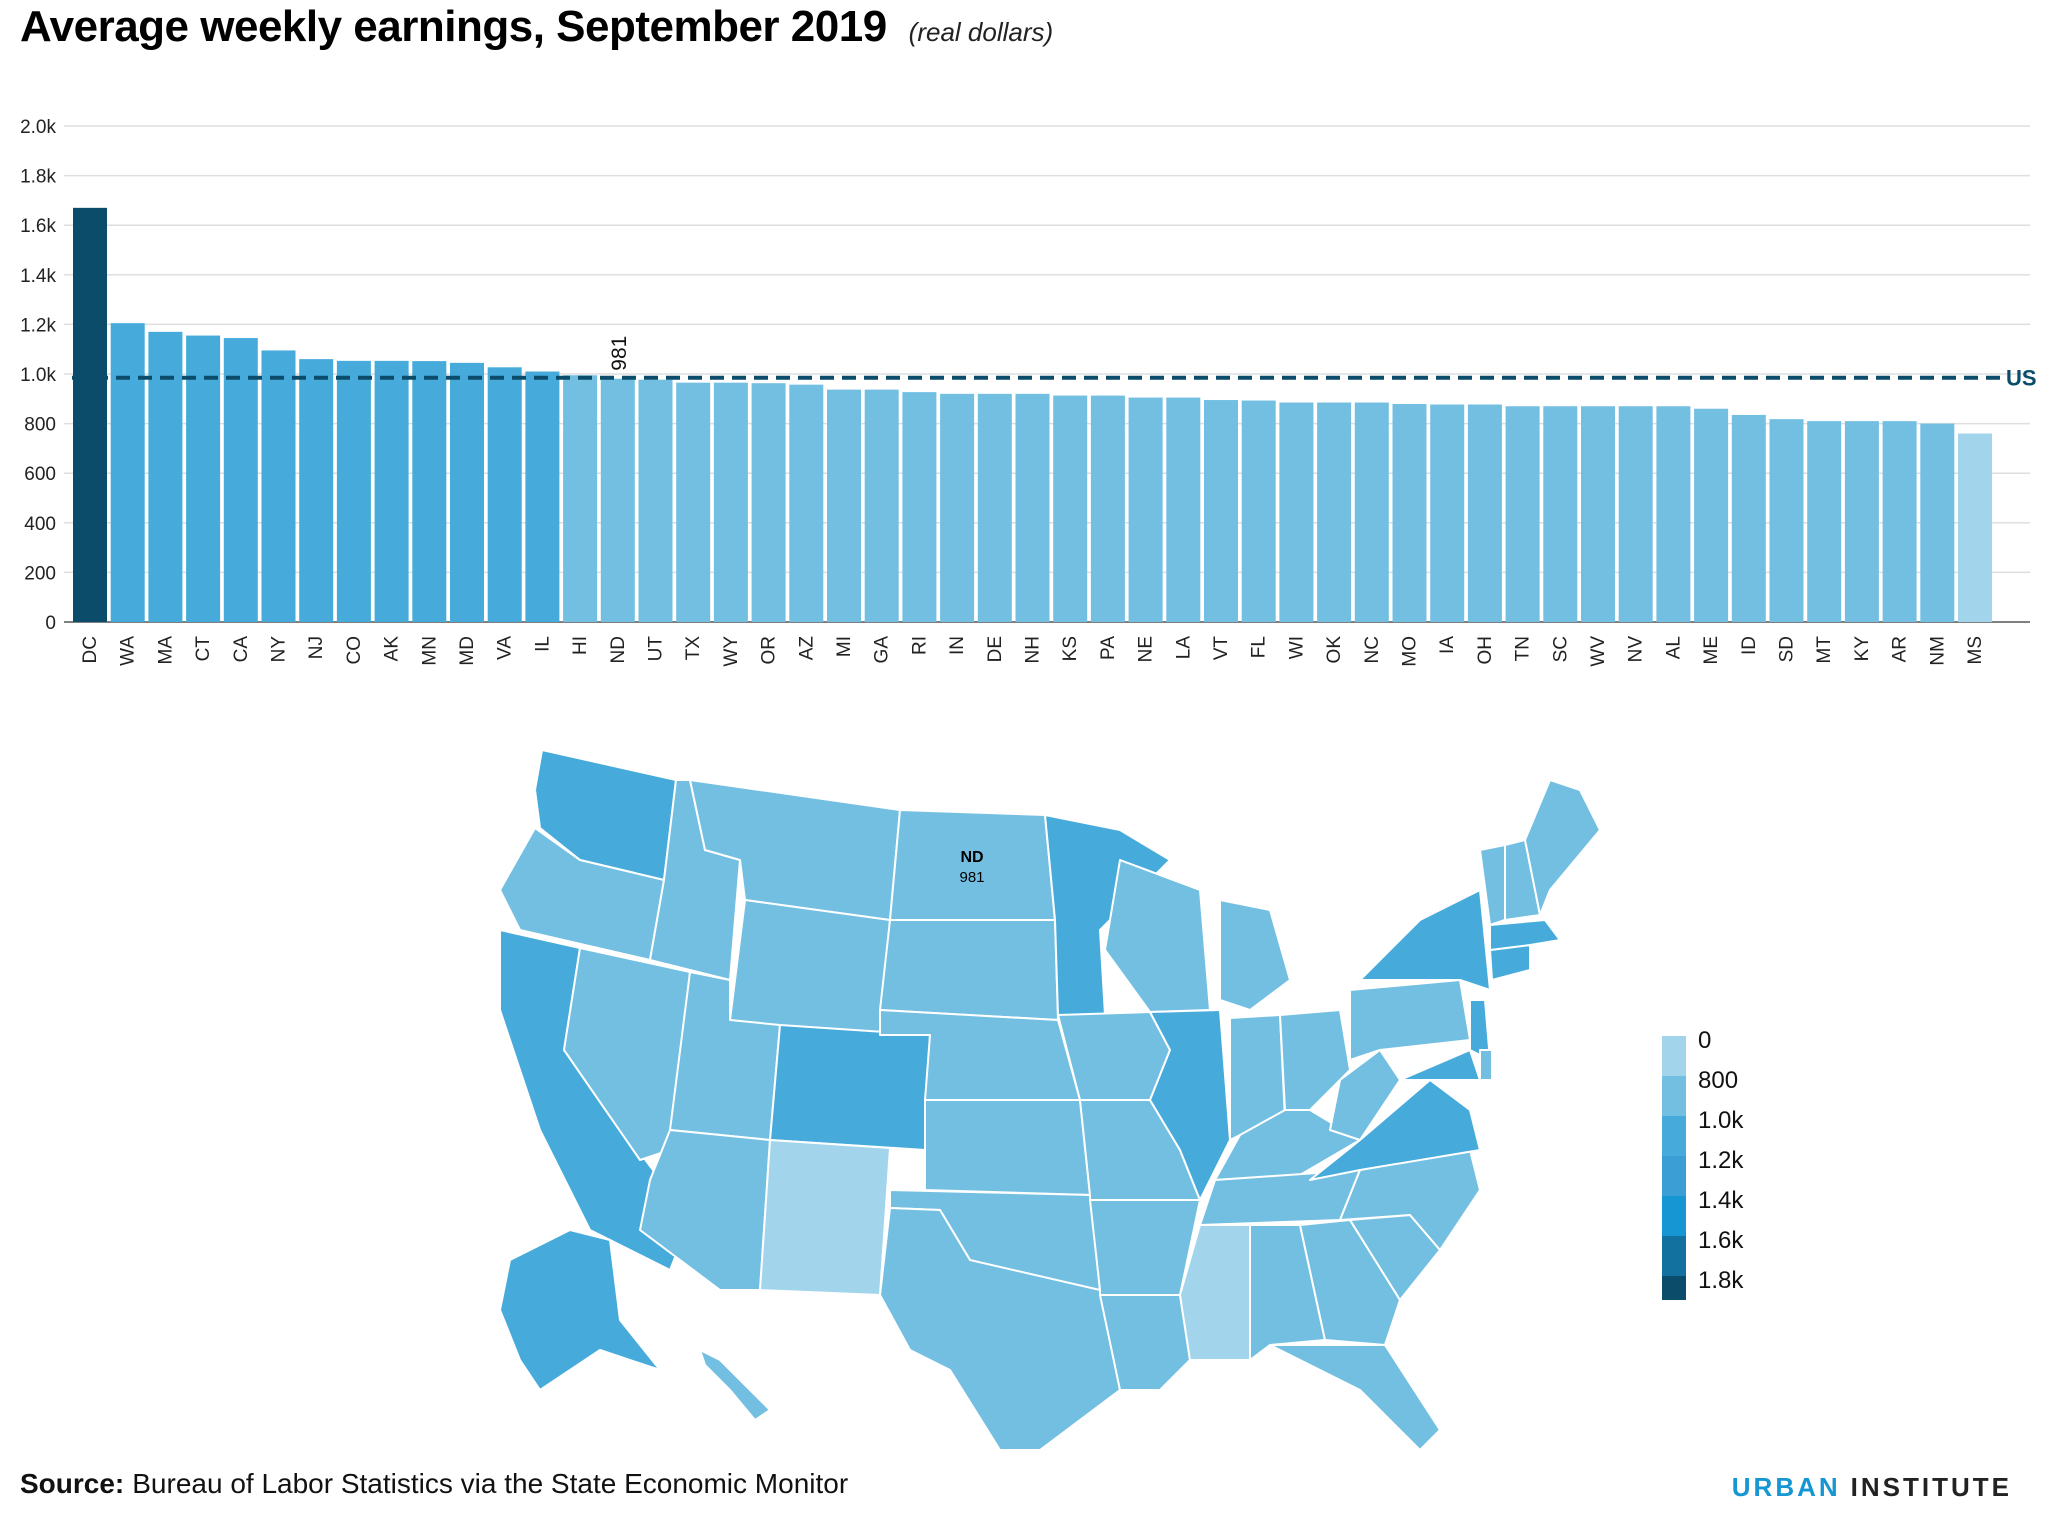  Describe the element at coordinates (1721, 1120) in the screenshot. I see `legend-label: 1.0k` at that location.